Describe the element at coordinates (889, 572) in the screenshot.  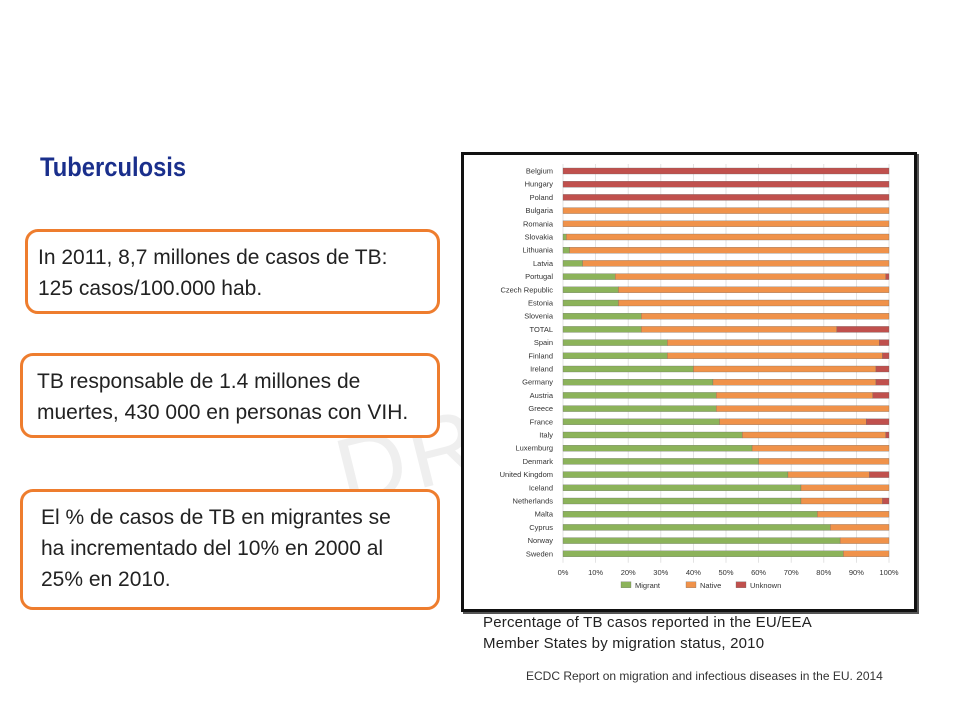
I see `x-tick-label: 100%` at that location.